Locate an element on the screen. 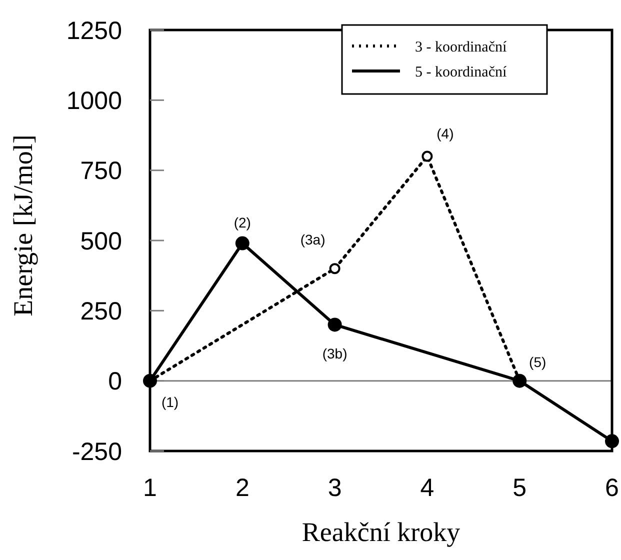 This screenshot has height=560, width=621. x-tick-label: 3 is located at coordinates (335, 488).